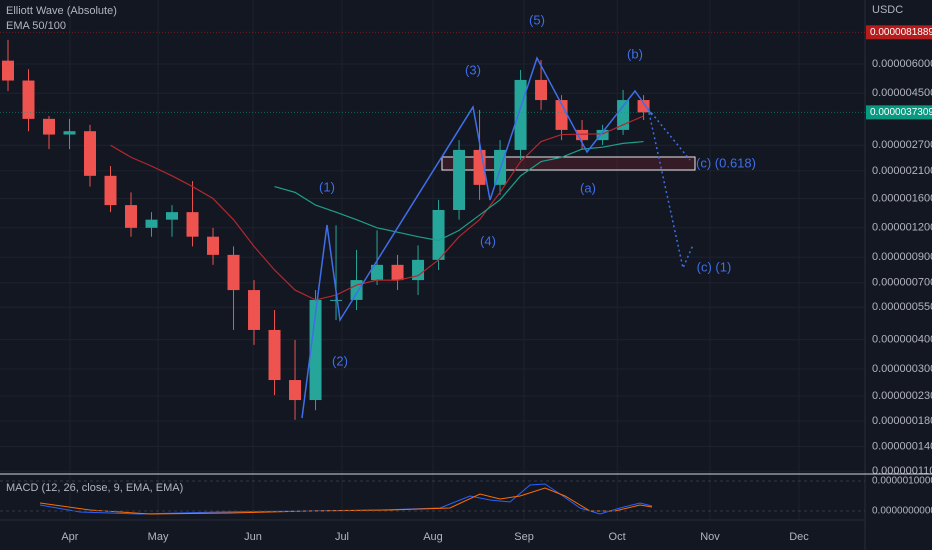  What do you see at coordinates (902, 198) in the screenshot?
I see `y-tick-label: 0.0000016000` at bounding box center [902, 198].